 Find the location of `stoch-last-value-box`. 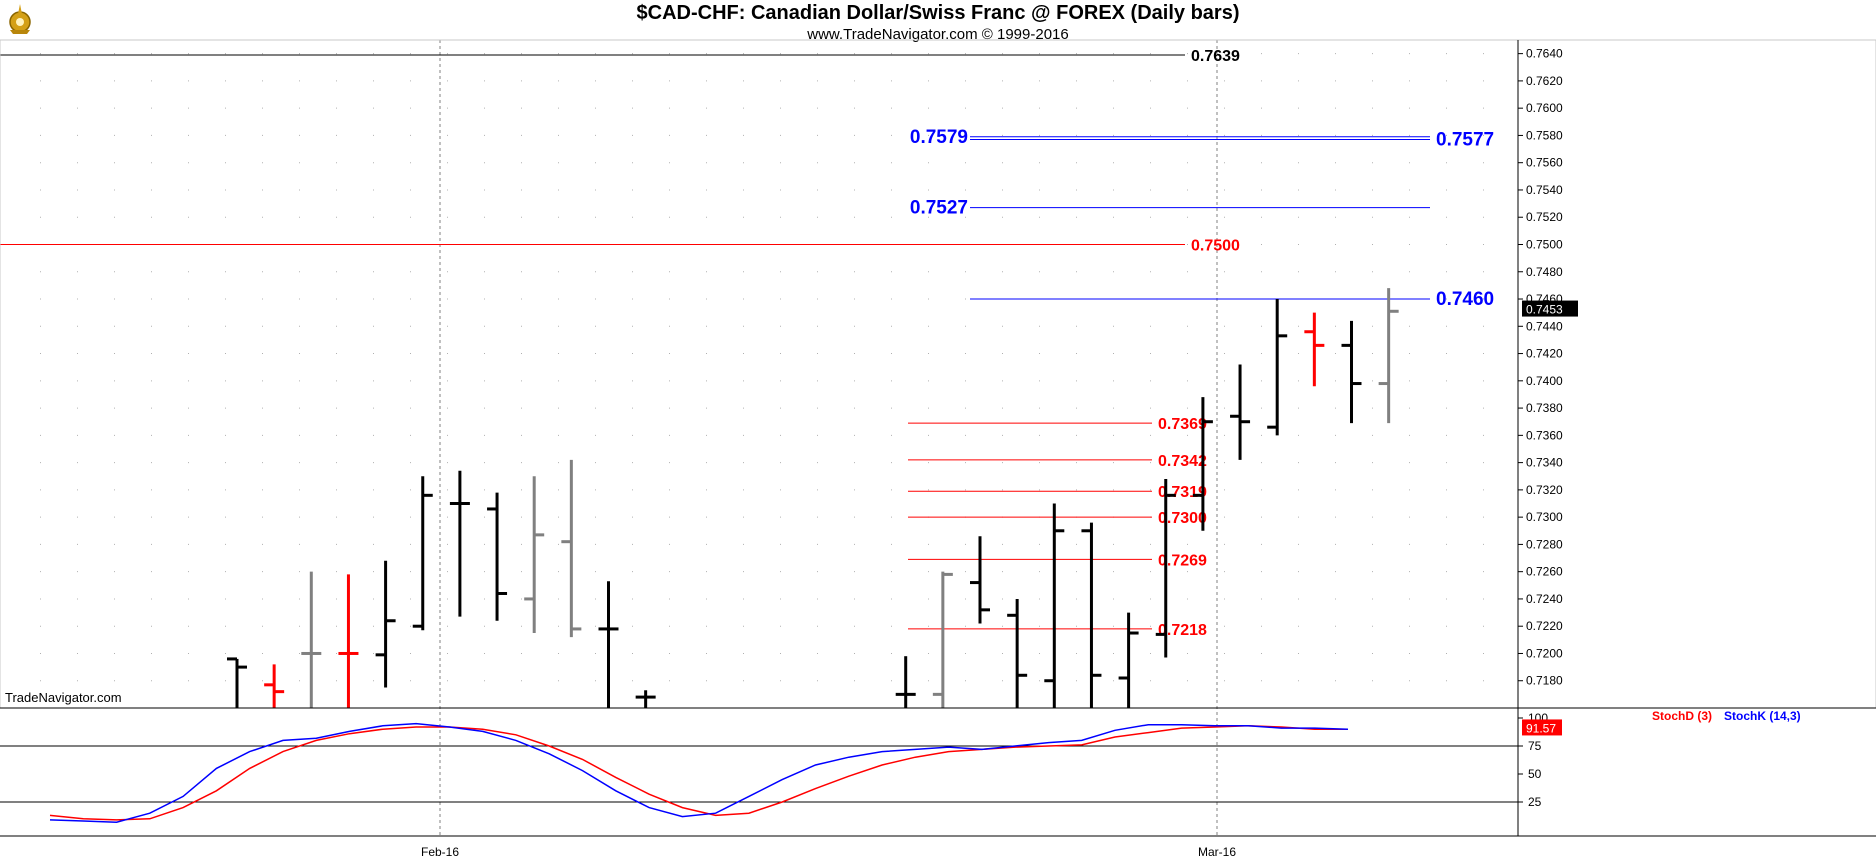

stoch-last-value-box is located at coordinates (1542, 727).